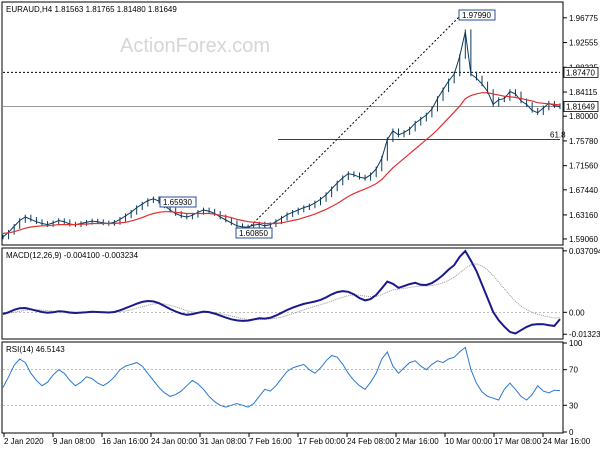 The image size is (600, 450). I want to click on annotation-label: 1.60850, so click(253, 233).